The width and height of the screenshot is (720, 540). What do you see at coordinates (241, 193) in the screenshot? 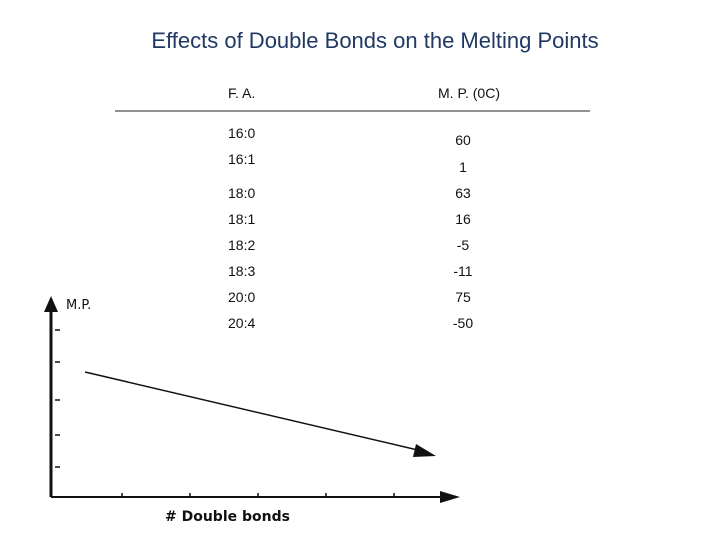
I see `fatty-acid: 18:0` at bounding box center [241, 193].